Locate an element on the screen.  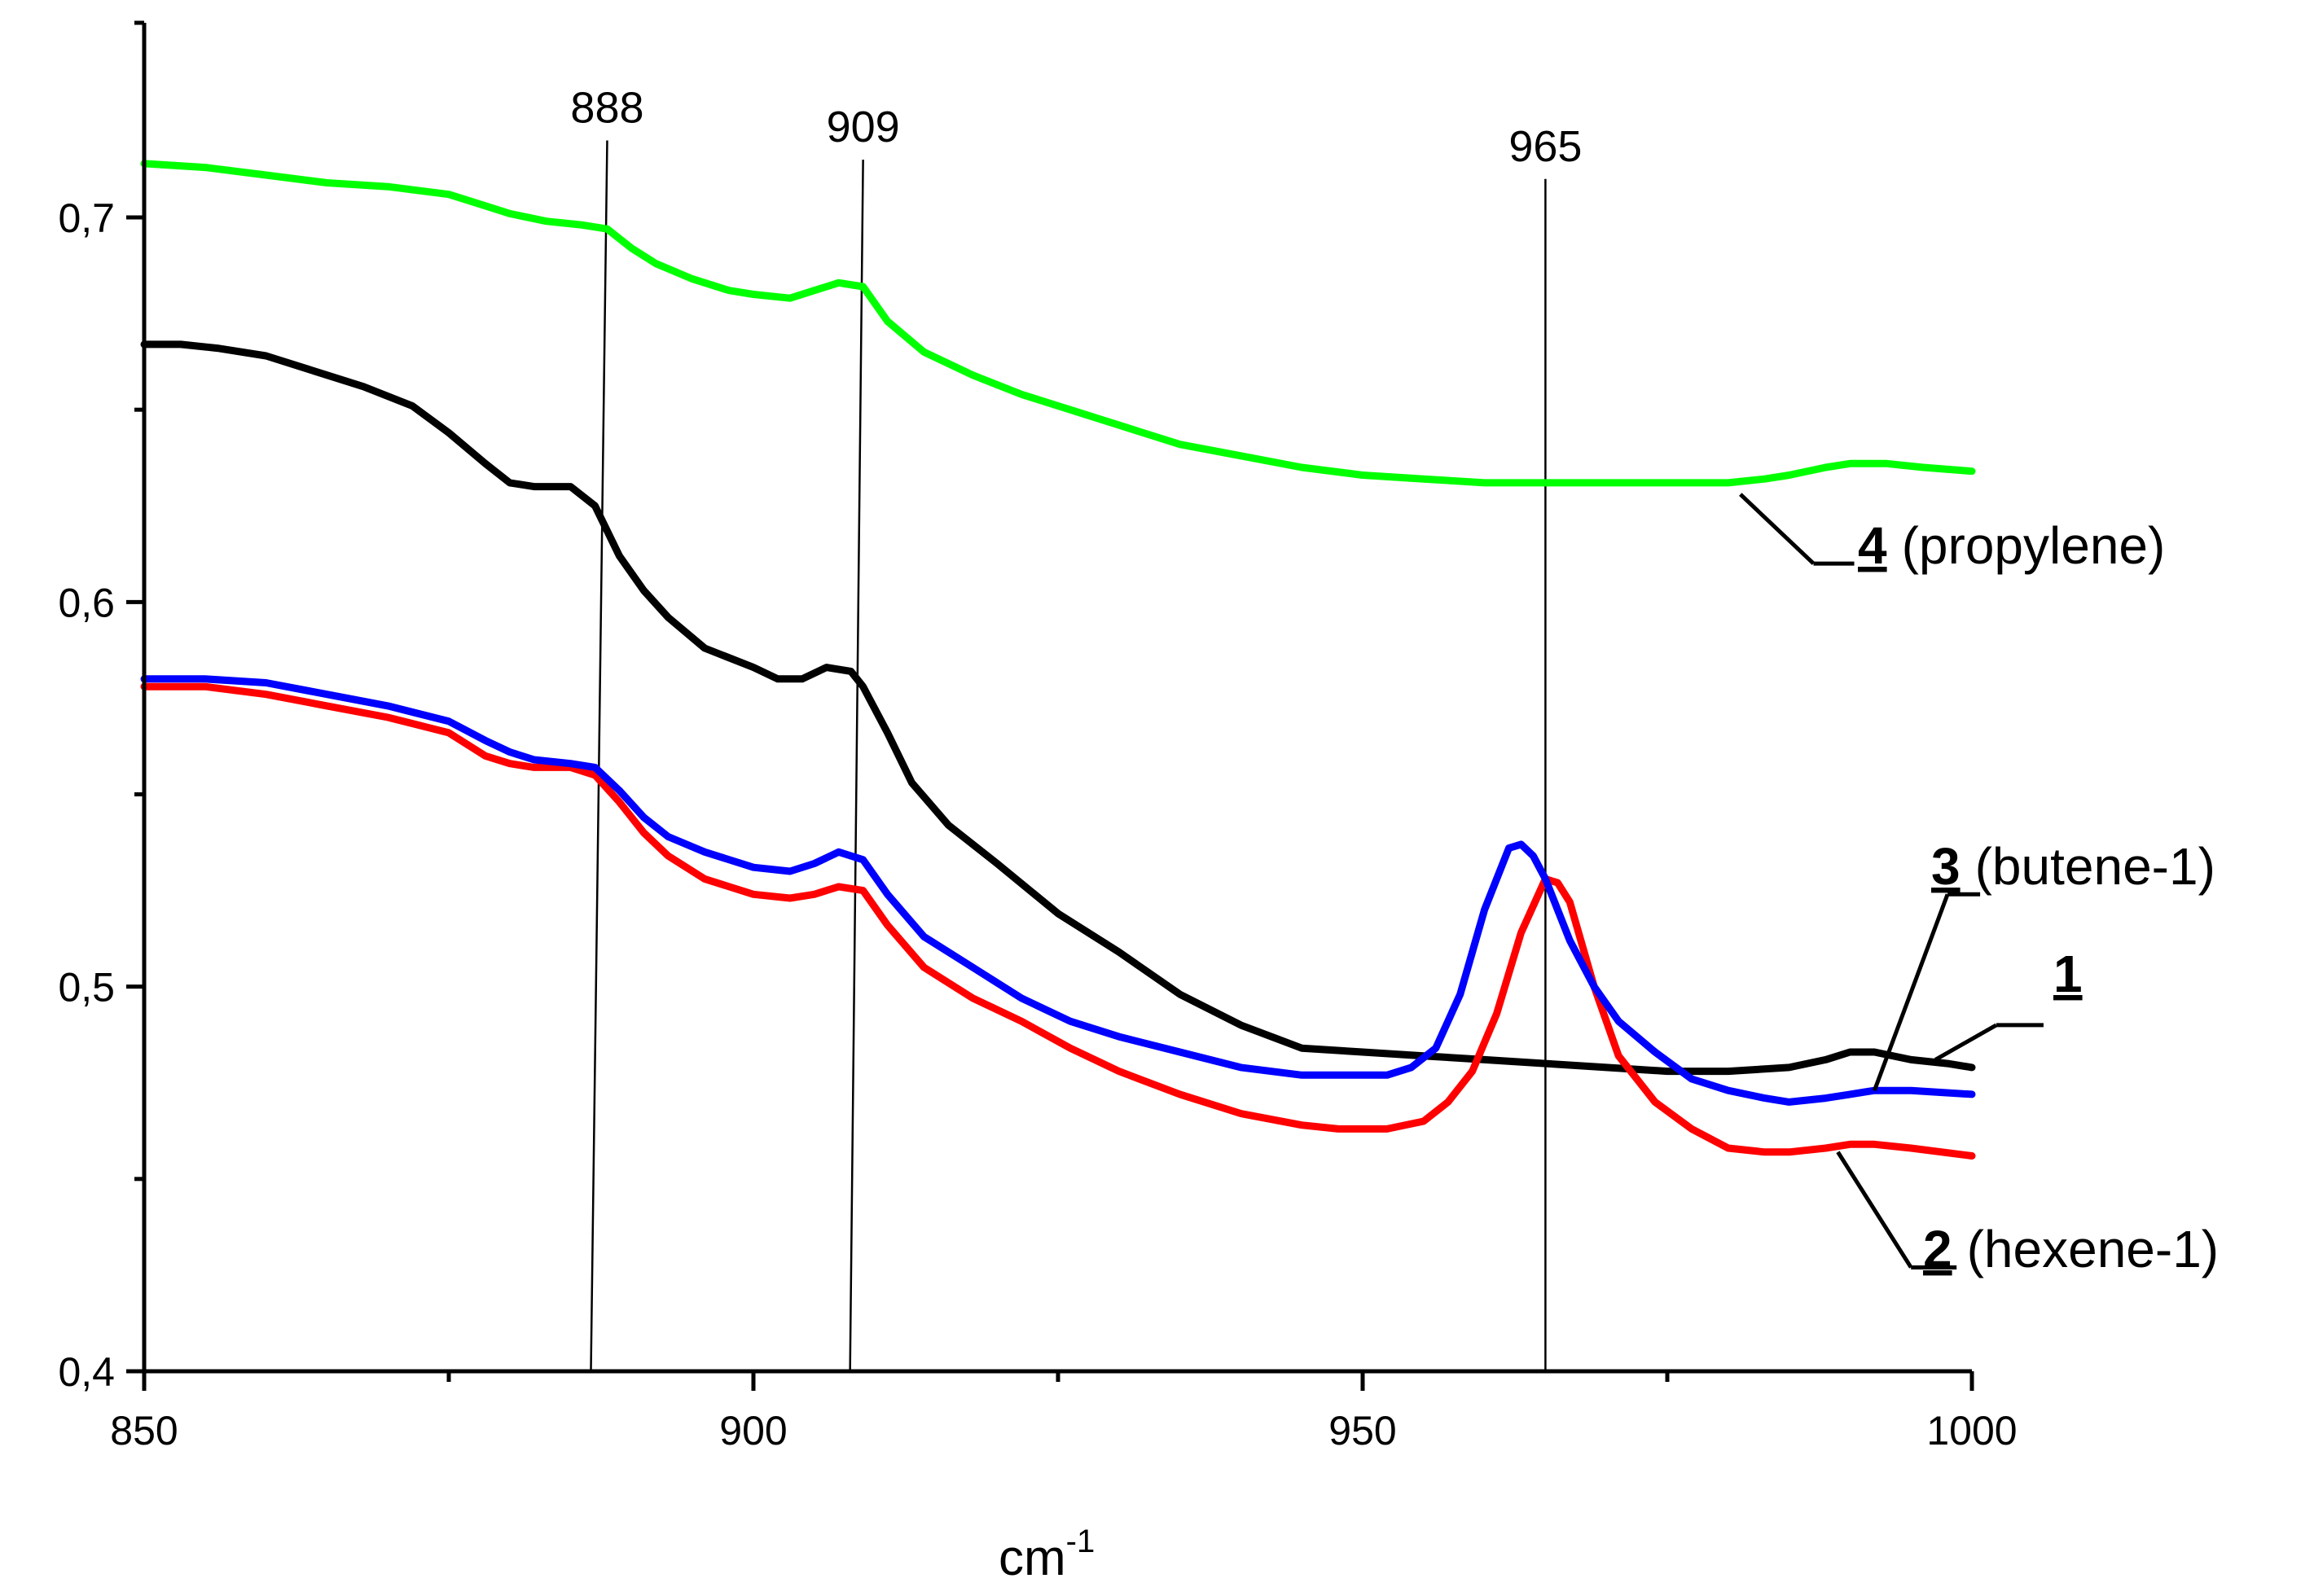
marker-label-888: 888 is located at coordinates (607, 108).